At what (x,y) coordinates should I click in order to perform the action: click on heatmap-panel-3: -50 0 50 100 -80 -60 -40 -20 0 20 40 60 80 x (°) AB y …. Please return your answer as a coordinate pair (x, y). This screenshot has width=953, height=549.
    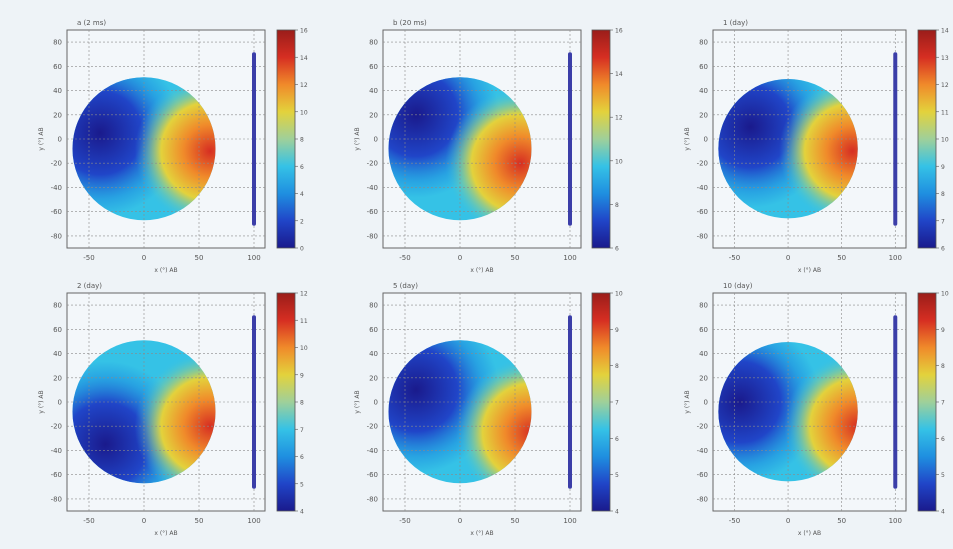
    Looking at the image, I should click on (816, 146).